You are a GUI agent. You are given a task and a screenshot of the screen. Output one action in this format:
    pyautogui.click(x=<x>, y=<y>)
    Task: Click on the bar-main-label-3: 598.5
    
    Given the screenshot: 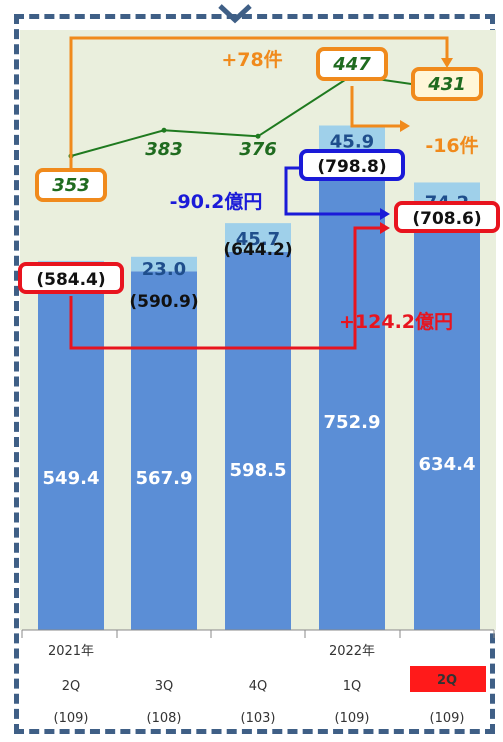 What is the action you would take?
    pyautogui.click(x=258, y=470)
    